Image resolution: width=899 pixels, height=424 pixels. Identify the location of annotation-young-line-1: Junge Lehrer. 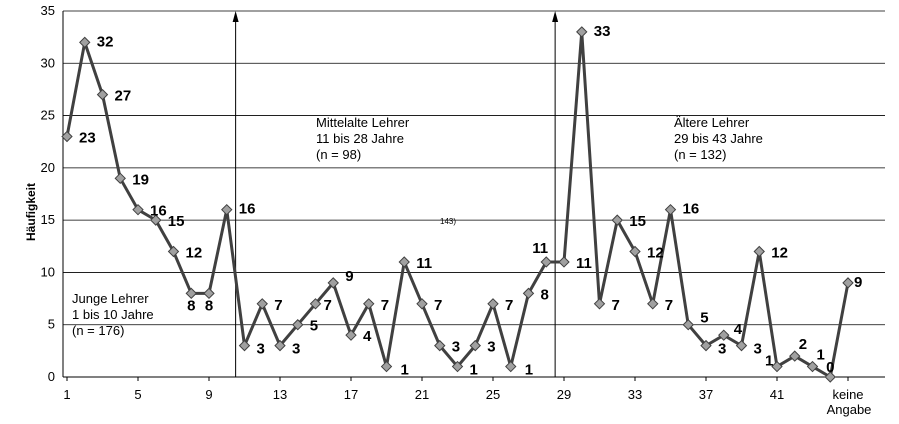
(110, 298).